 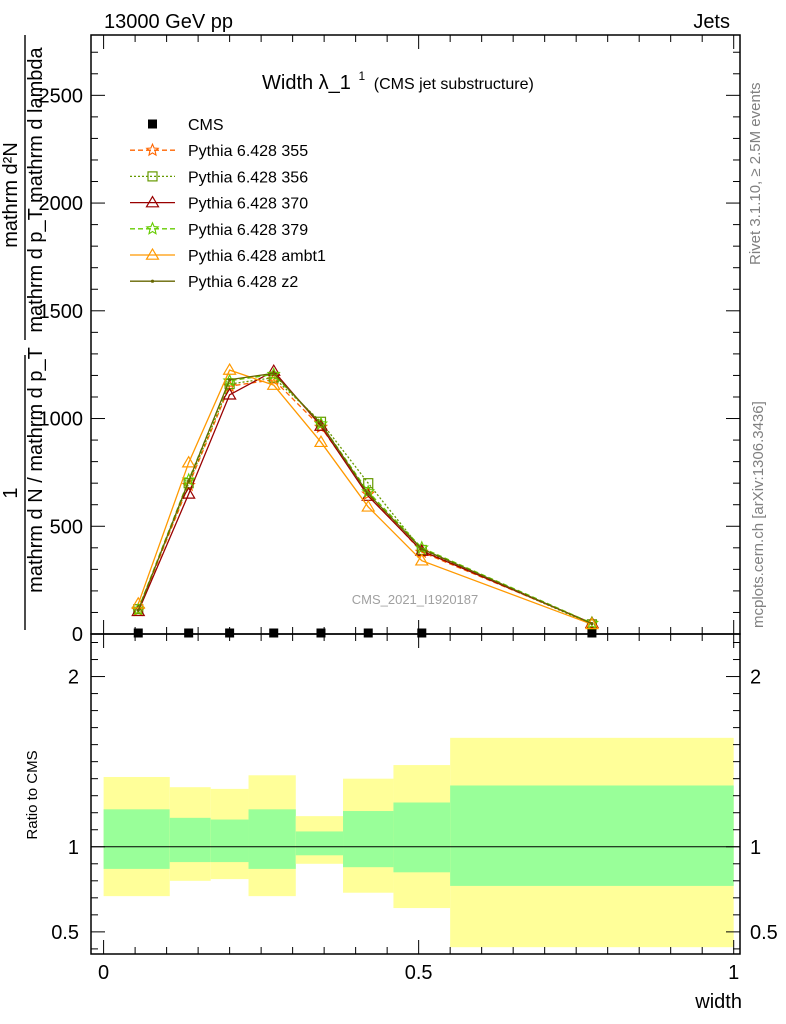 What do you see at coordinates (186, 125) in the screenshot?
I see `legend-item: CMS` at bounding box center [186, 125].